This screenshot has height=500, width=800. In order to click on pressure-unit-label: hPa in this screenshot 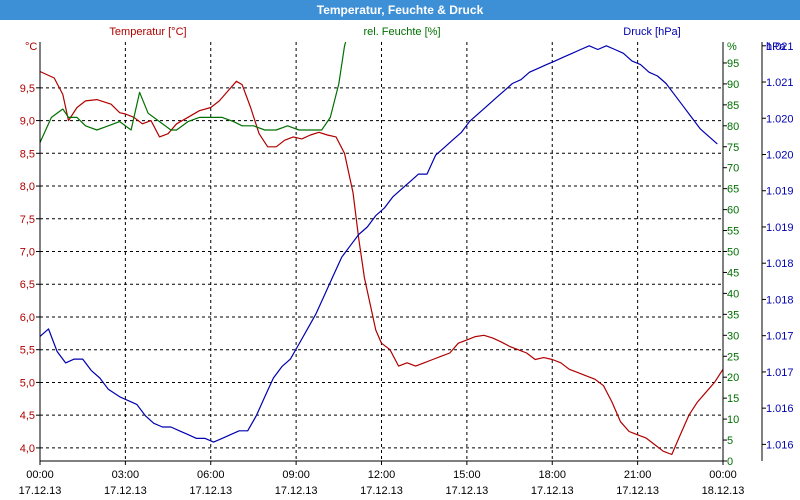, I will do `click(776, 47)`.